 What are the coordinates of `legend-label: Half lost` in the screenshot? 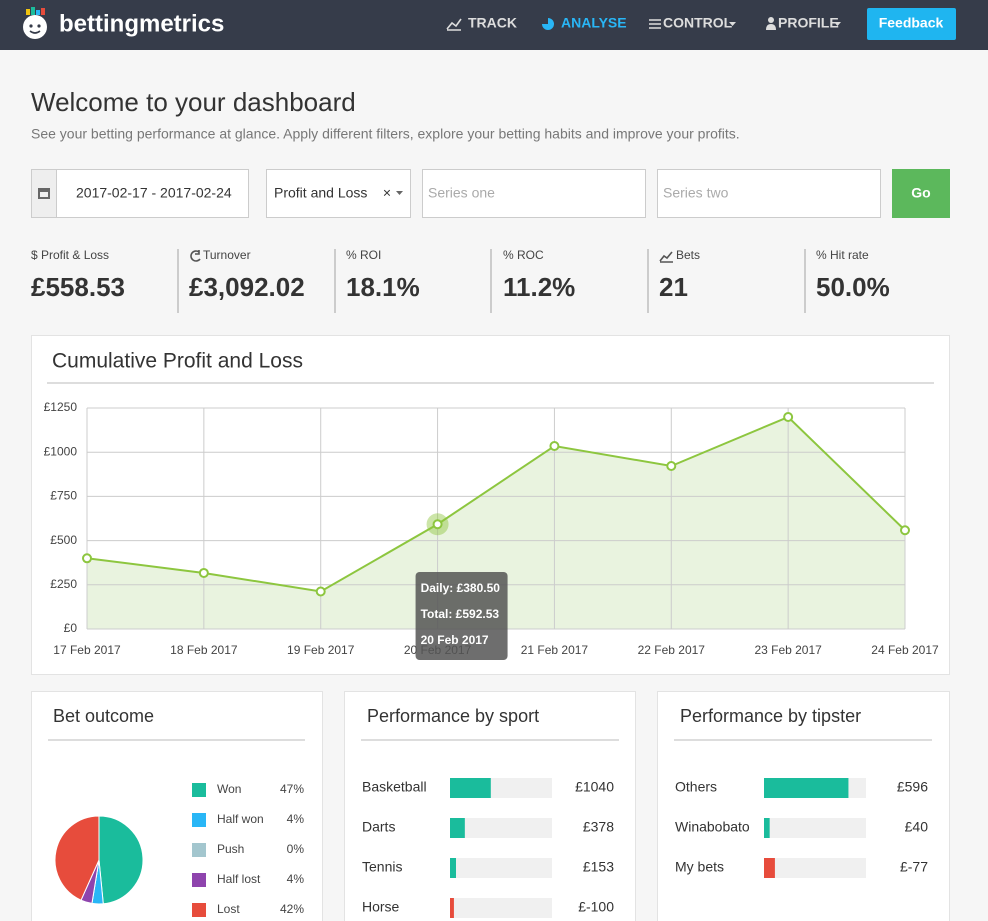 It's located at (239, 879).